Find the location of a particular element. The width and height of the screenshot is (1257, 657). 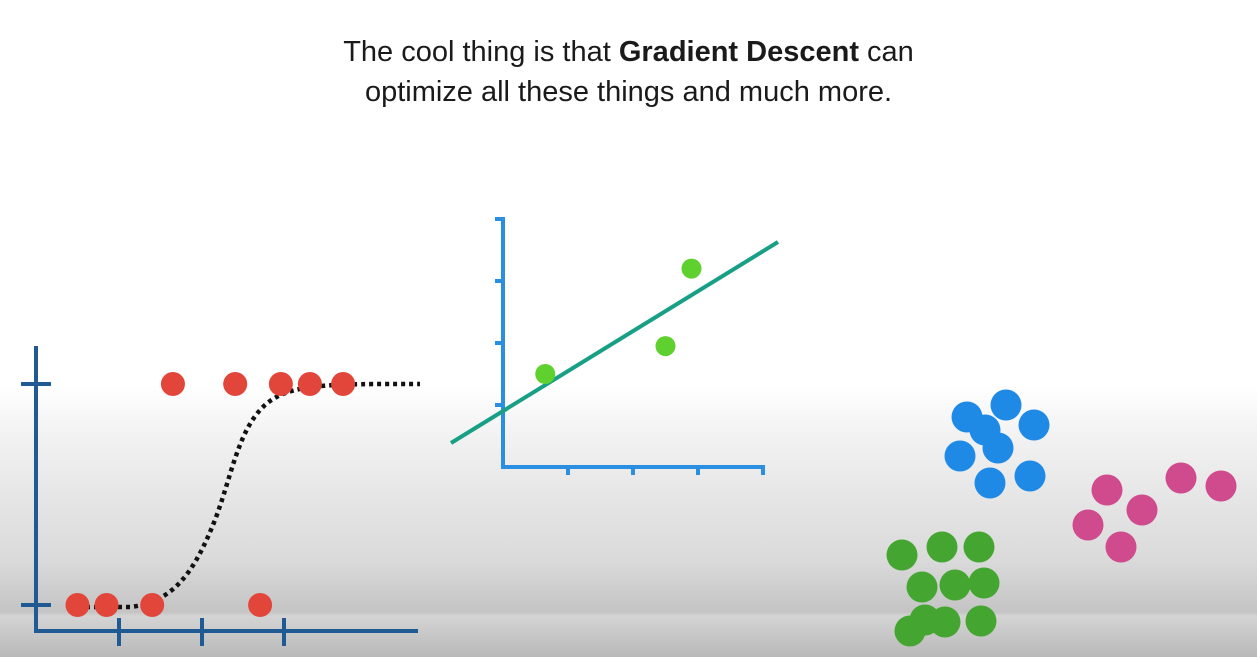

logistic-curve is located at coordinates (245, 495).